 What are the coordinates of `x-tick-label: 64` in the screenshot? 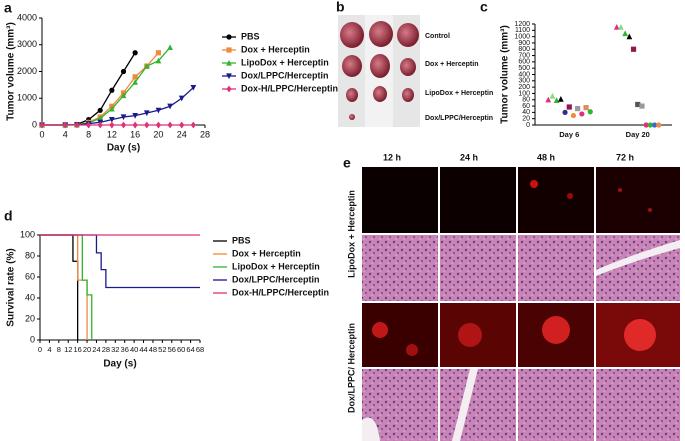 It's located at (190, 349).